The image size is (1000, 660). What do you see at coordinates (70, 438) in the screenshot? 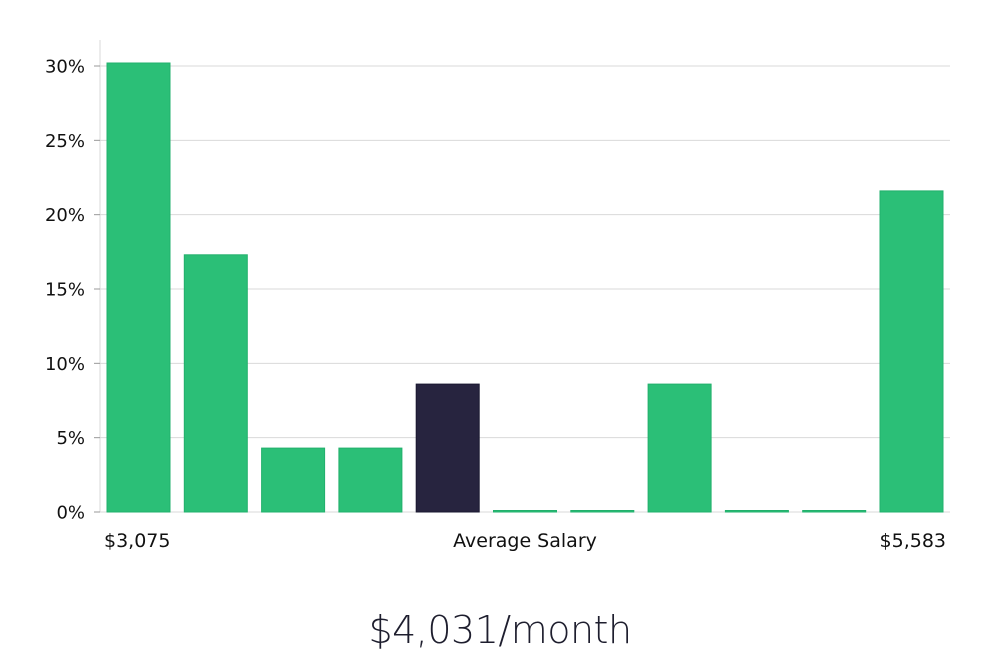
I see `y-tick-label: 5%` at bounding box center [70, 438].